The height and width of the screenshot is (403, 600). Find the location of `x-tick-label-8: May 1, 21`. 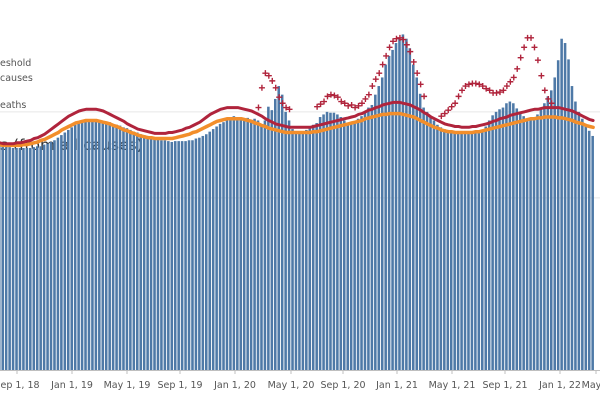

x-tick-label-8: May 1, 21 is located at coordinates (452, 385).